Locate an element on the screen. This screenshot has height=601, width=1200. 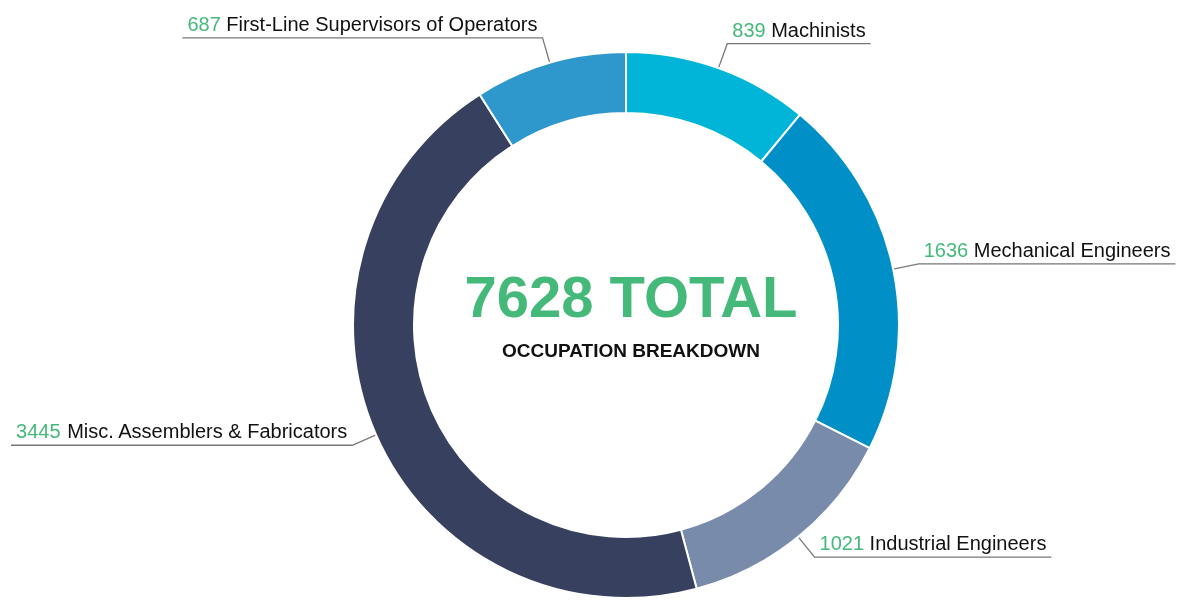
slice-label: First-Line Supervisors of Operators is located at coordinates (382, 23).